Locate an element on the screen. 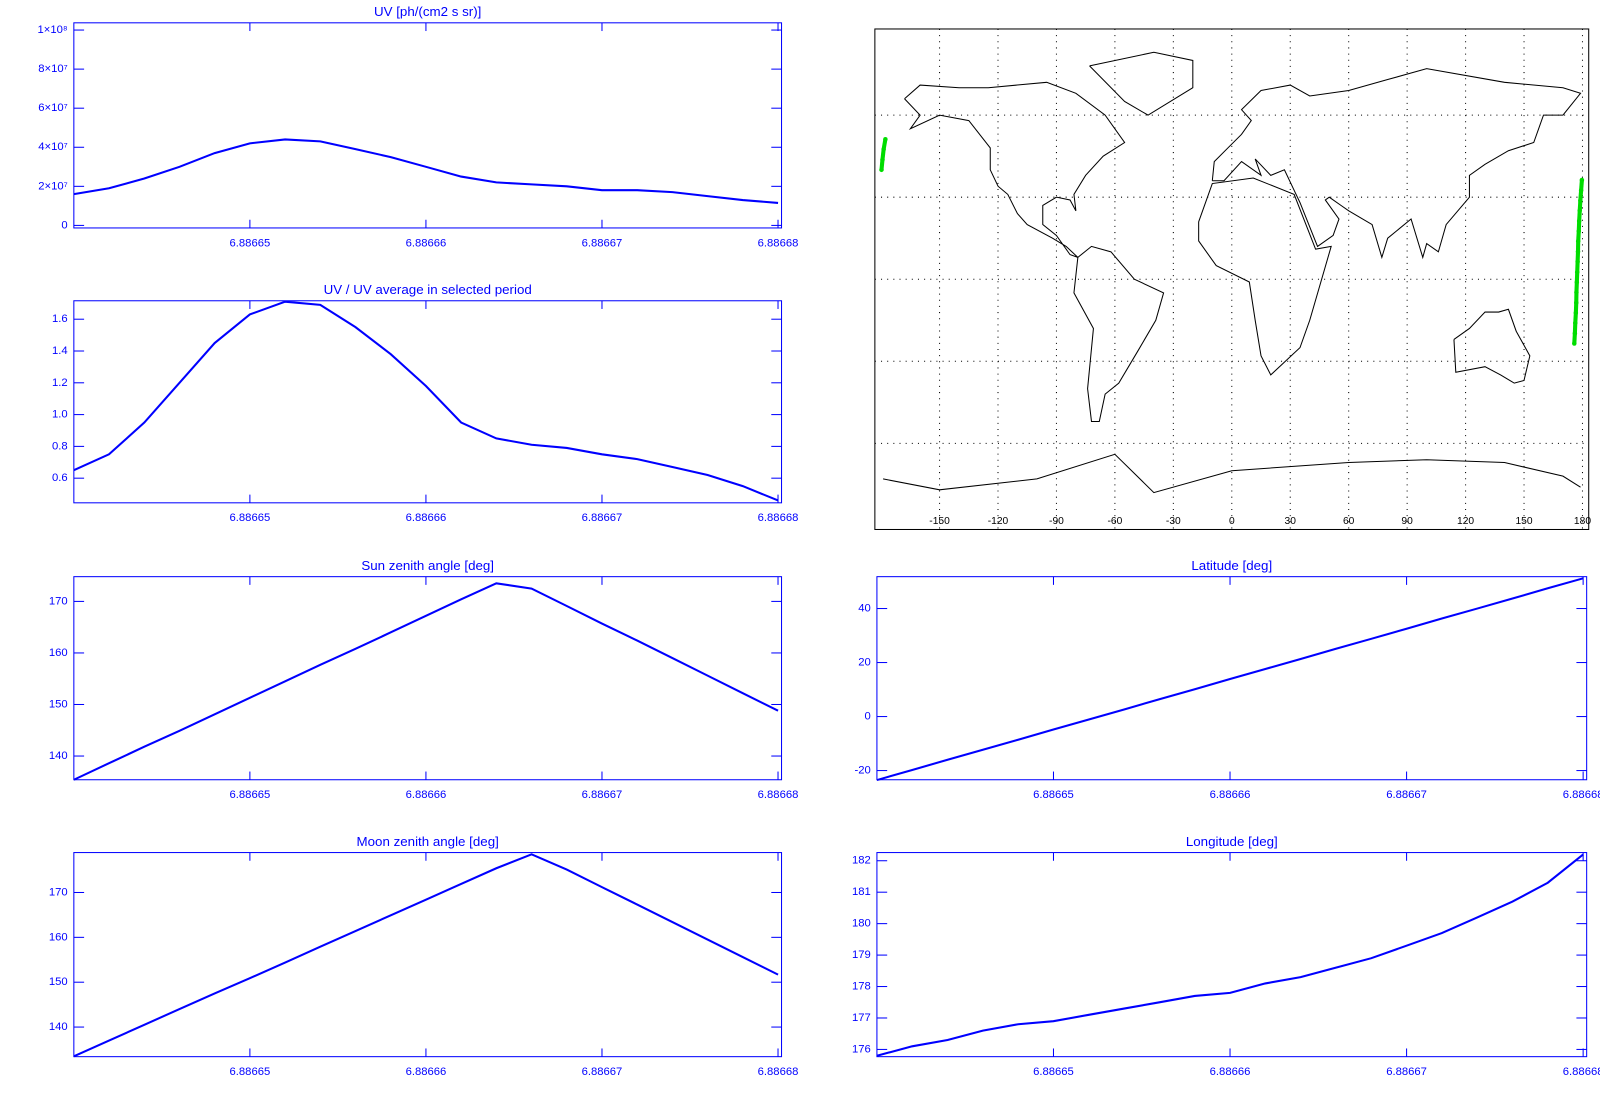 The image size is (1600, 1100). y-tick-label: 0 is located at coordinates (64, 225).